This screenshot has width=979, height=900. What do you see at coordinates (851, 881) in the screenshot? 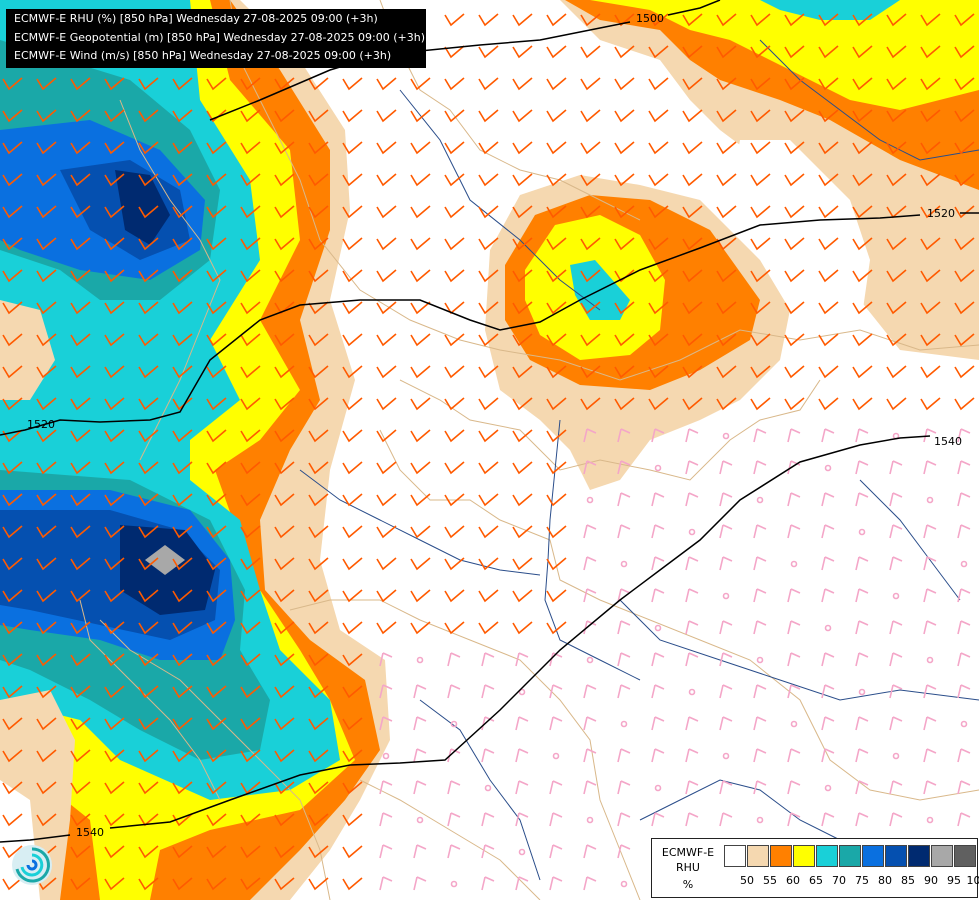
I see `legend-ticks: 50 55 60 65 70 75 80 85 90 95 100` at bounding box center [851, 881].